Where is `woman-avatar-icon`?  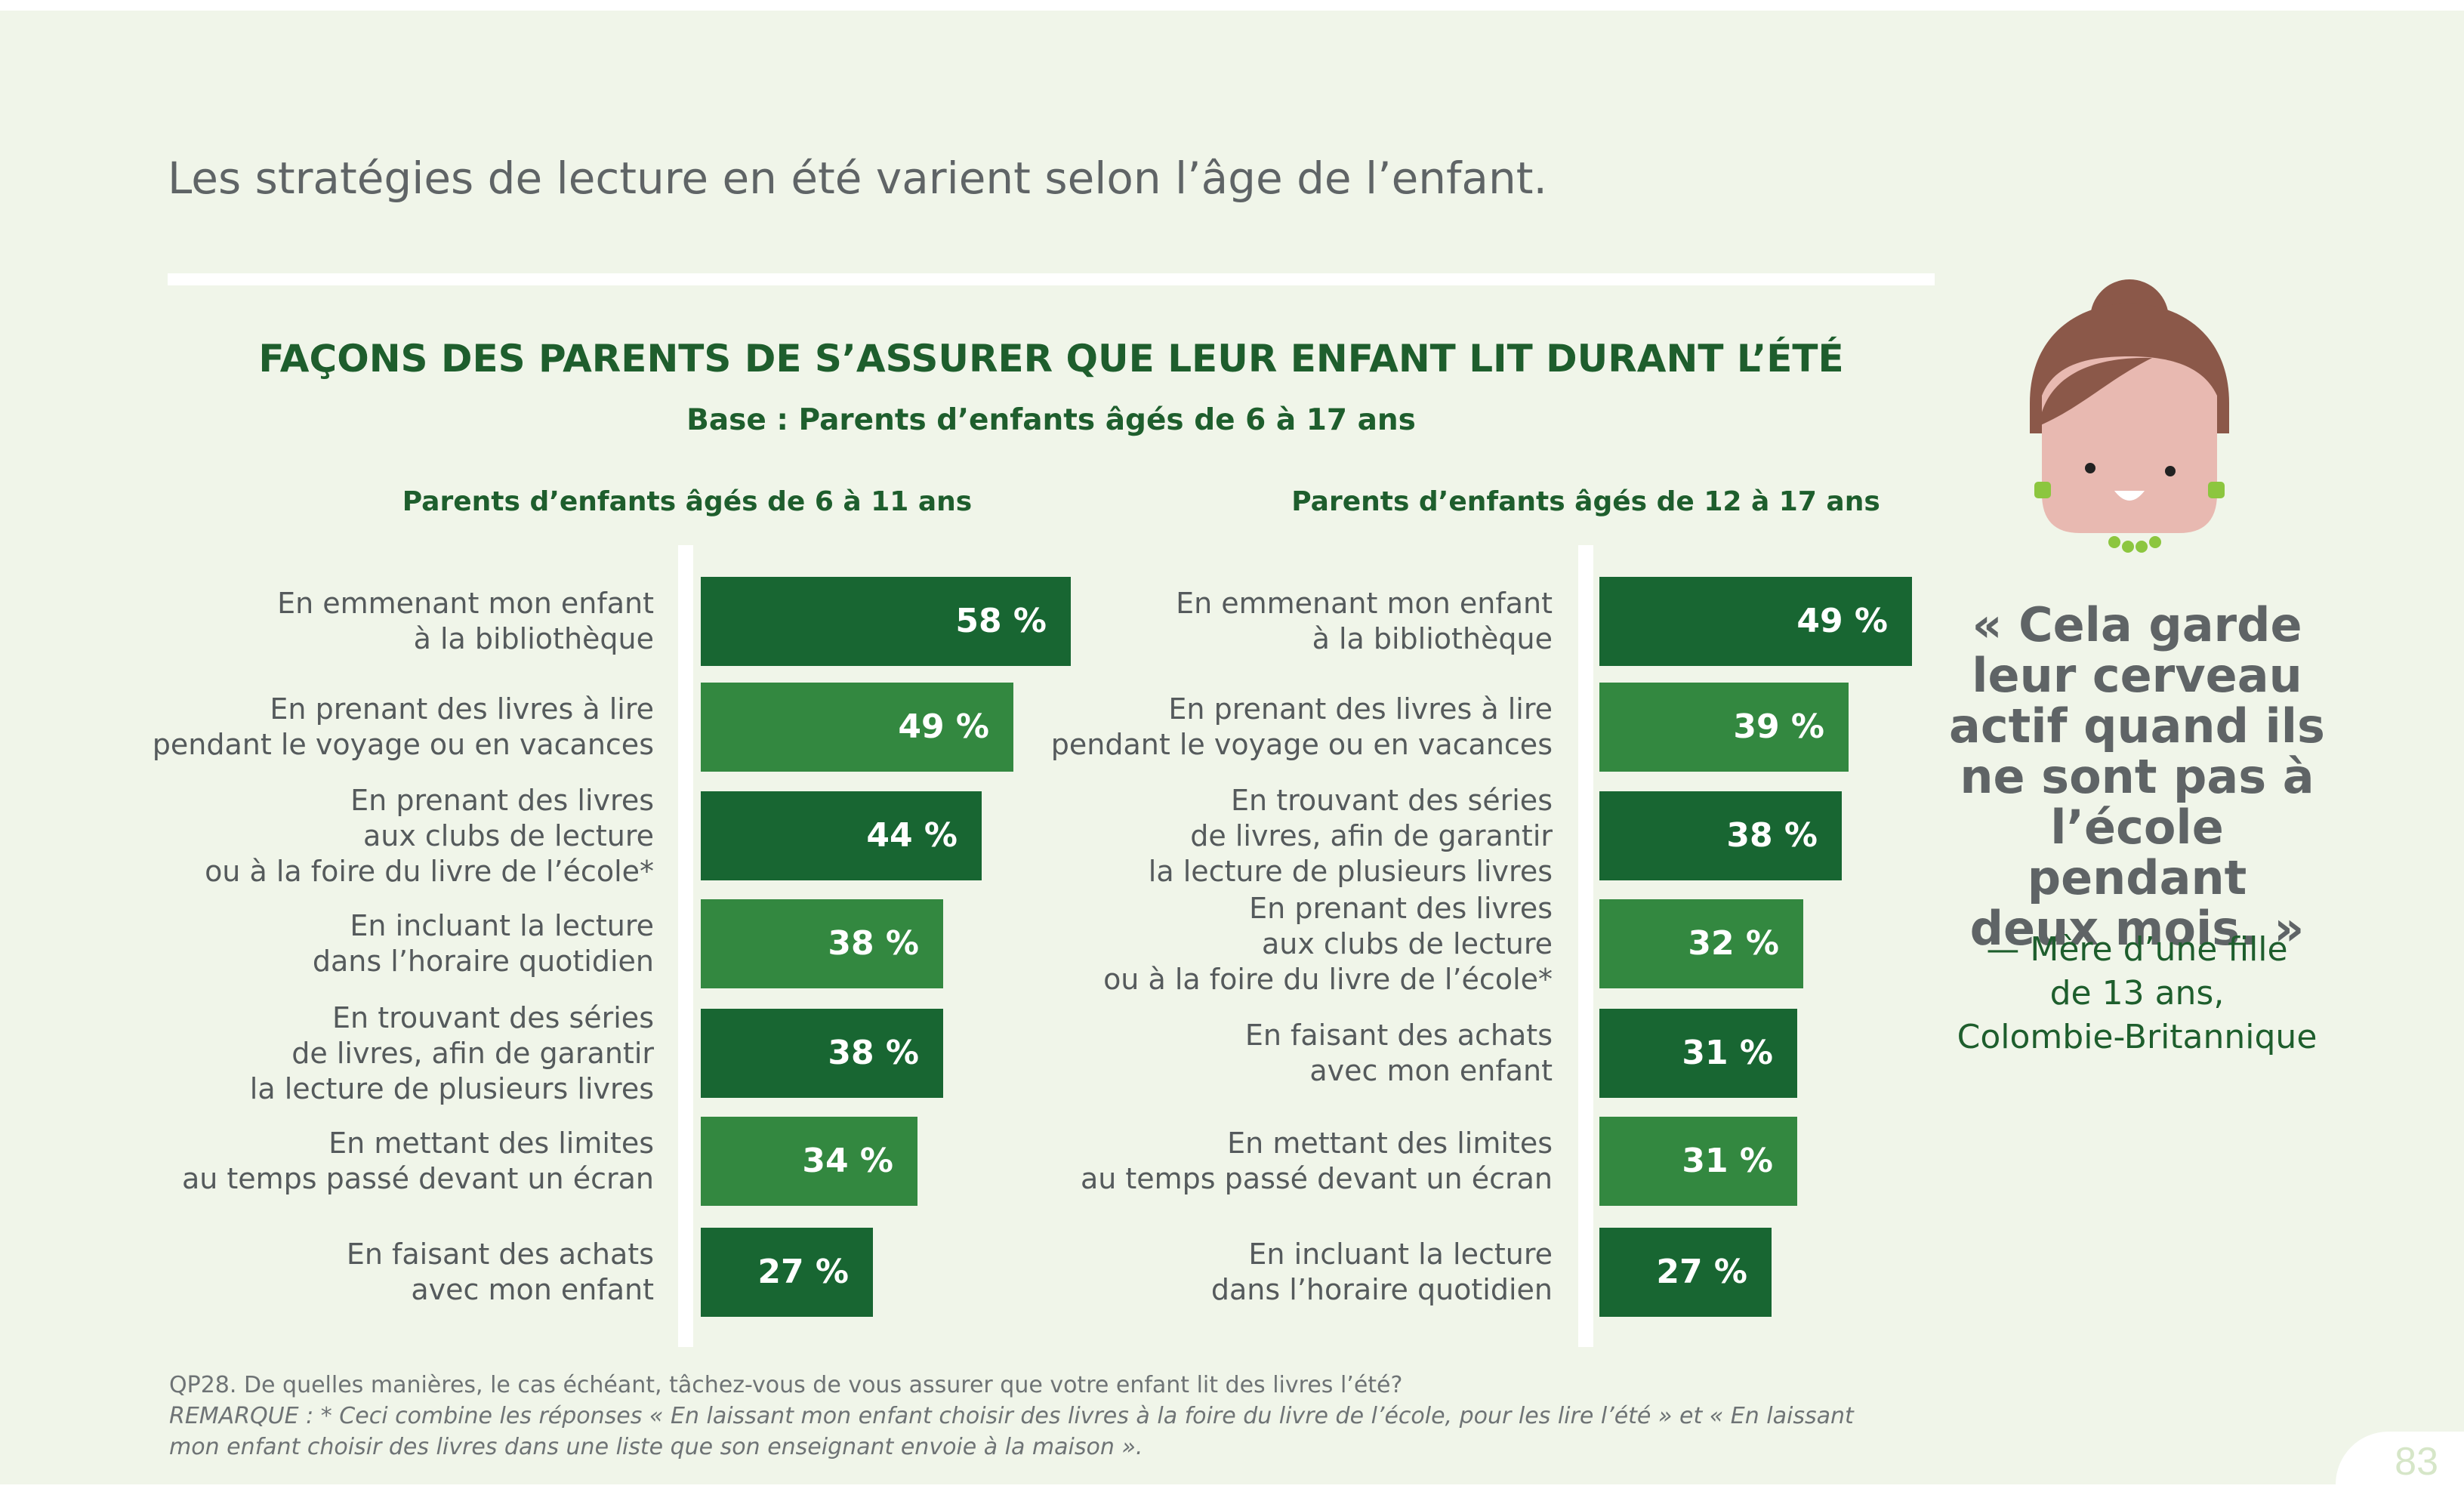 woman-avatar-icon is located at coordinates (2129, 416).